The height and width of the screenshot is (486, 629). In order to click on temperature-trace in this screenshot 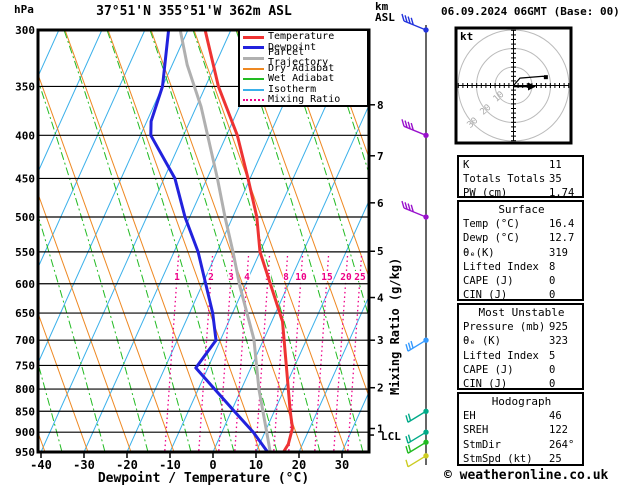, I will do `click(248, 241)`.